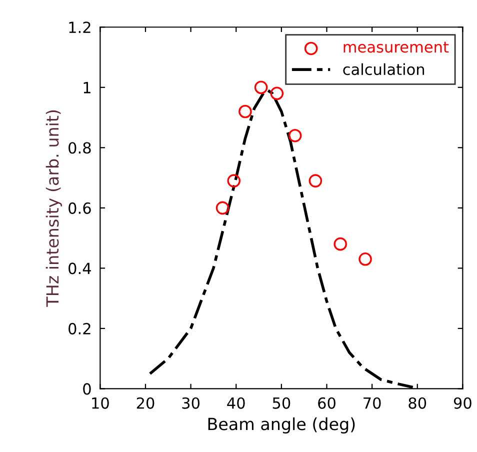 The height and width of the screenshot is (452, 477). I want to click on y-tick-label: 0.4, so click(79, 268).